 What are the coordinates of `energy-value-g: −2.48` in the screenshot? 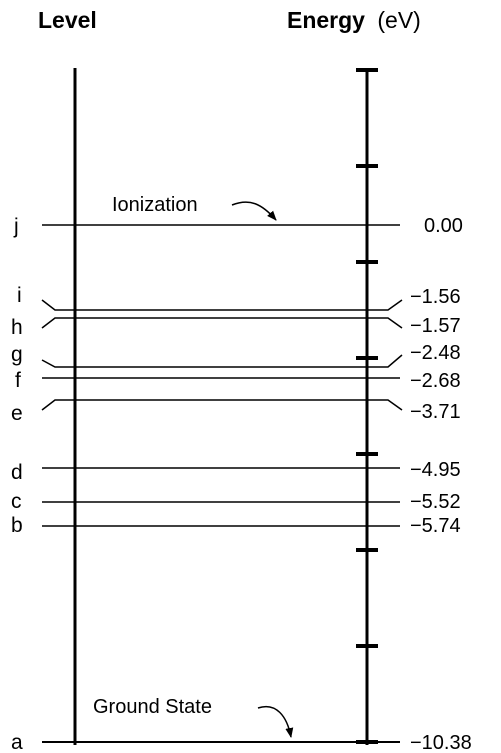 It's located at (435, 353).